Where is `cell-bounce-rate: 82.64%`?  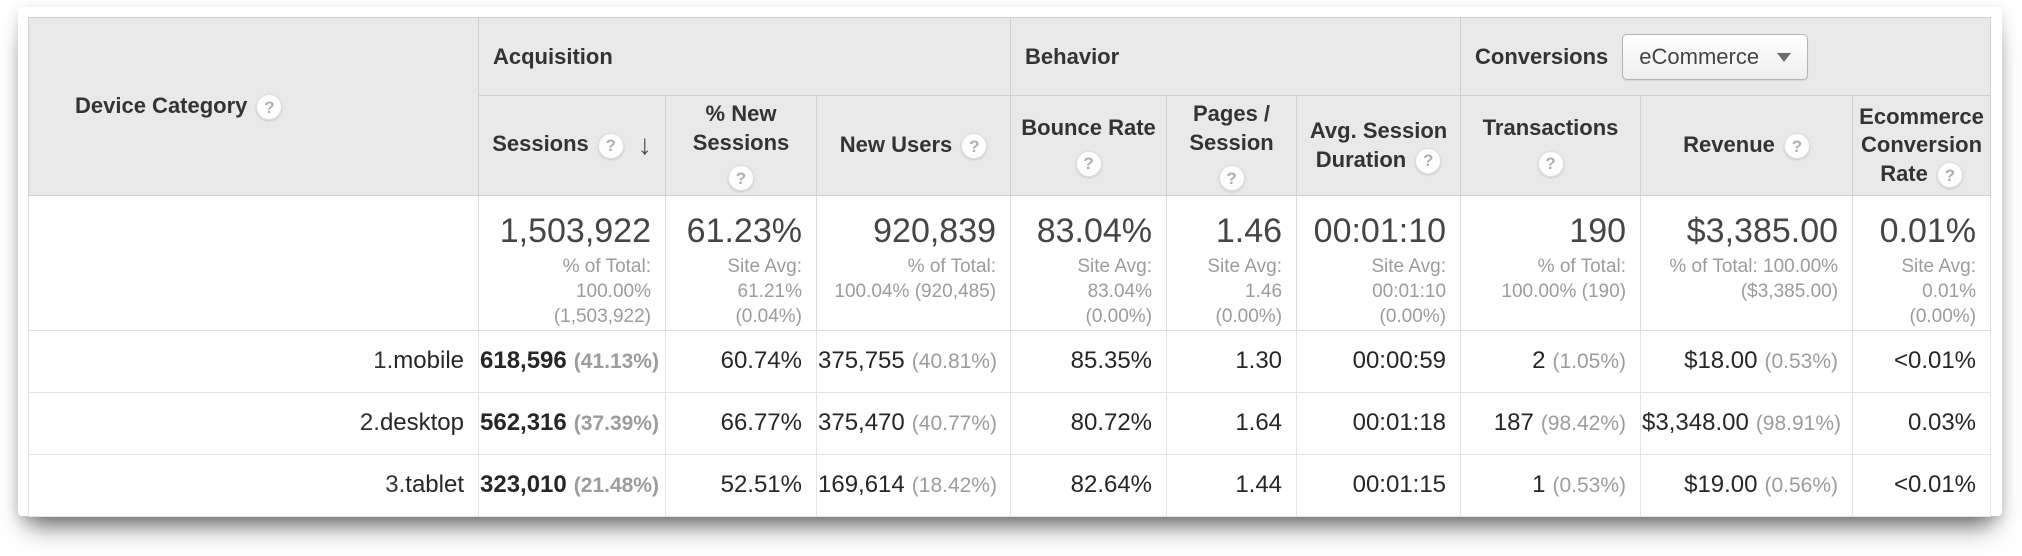 cell-bounce-rate: 82.64% is located at coordinates (1089, 485).